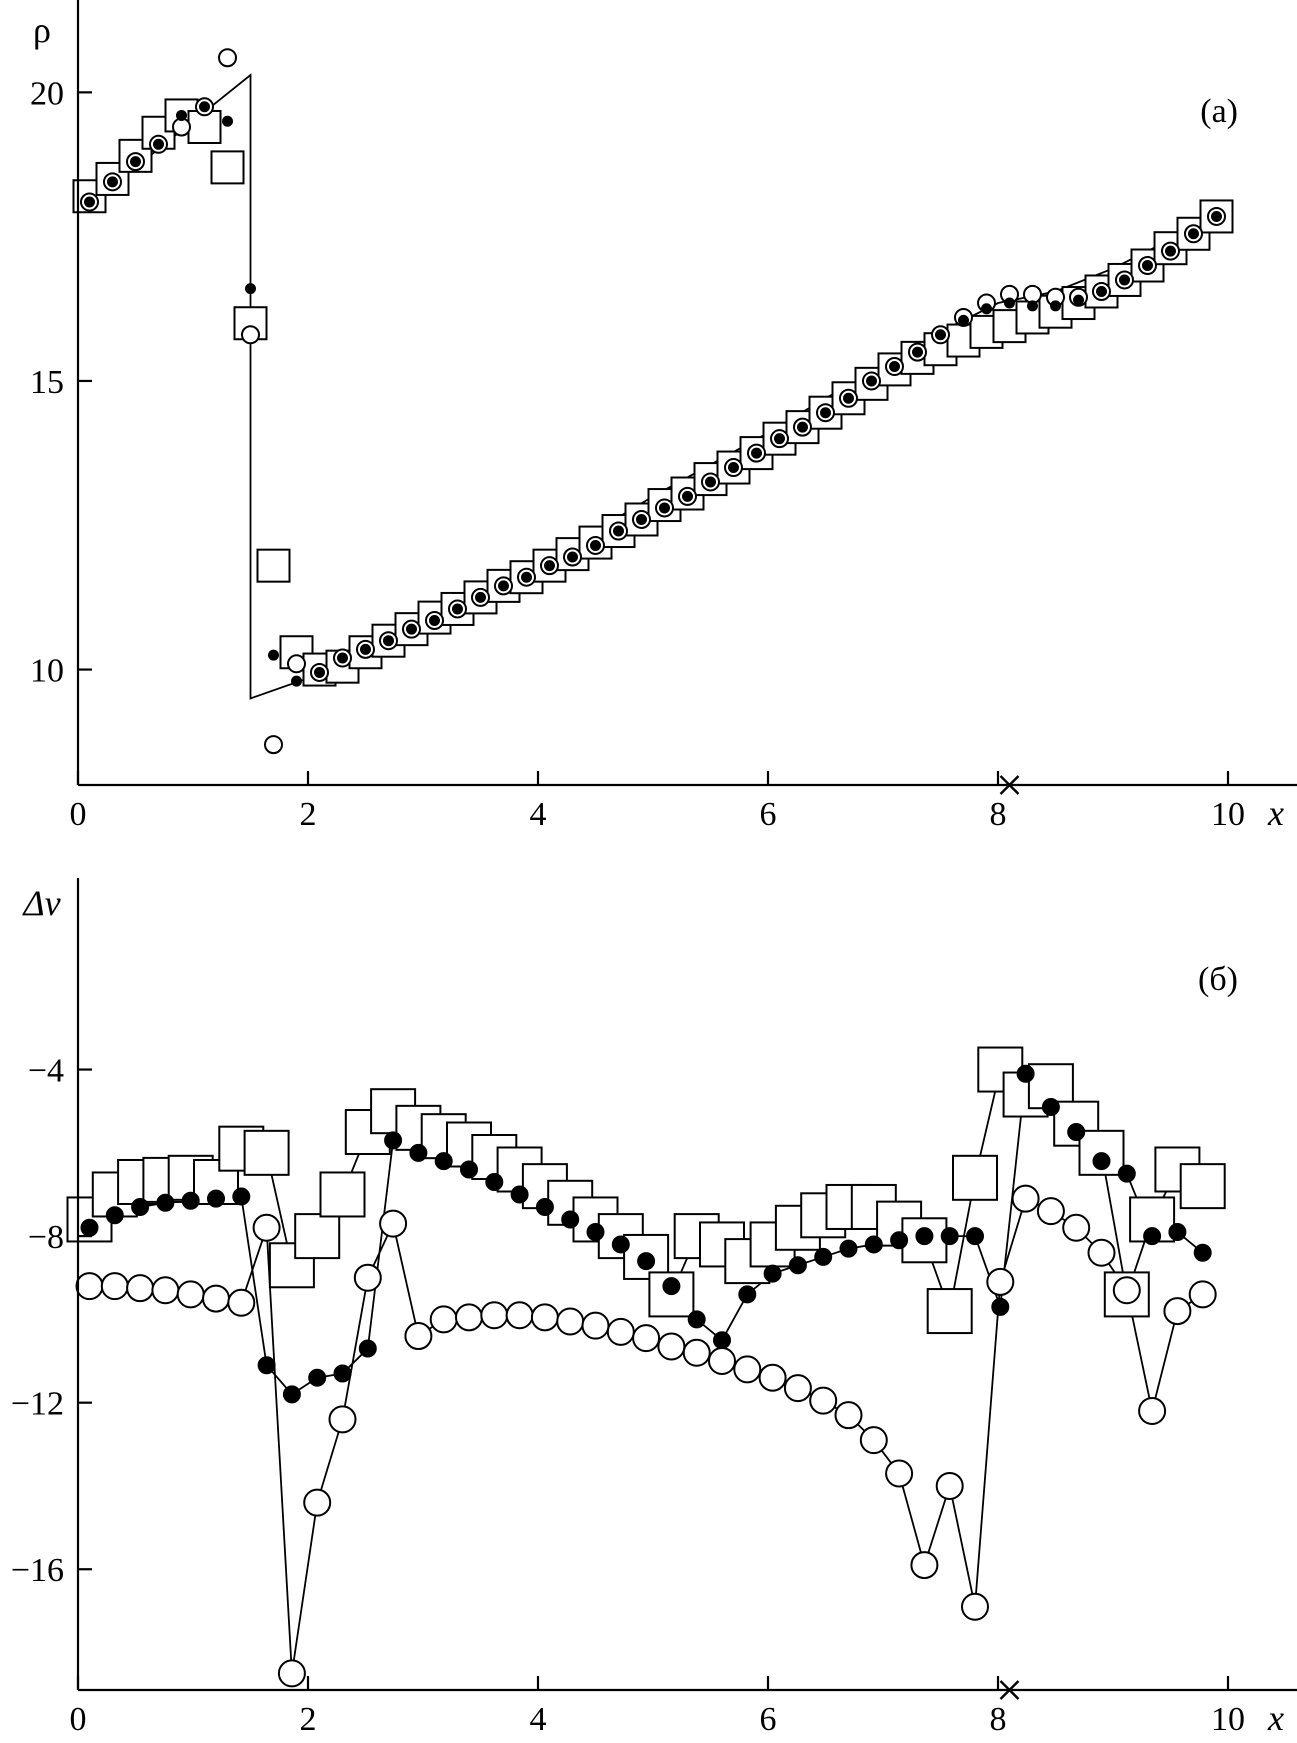 Image resolution: width=1297 pixels, height=1743 pixels. Describe the element at coordinates (42, 30) in the screenshot. I see `panel-a-y-axis-title: ρ` at that location.